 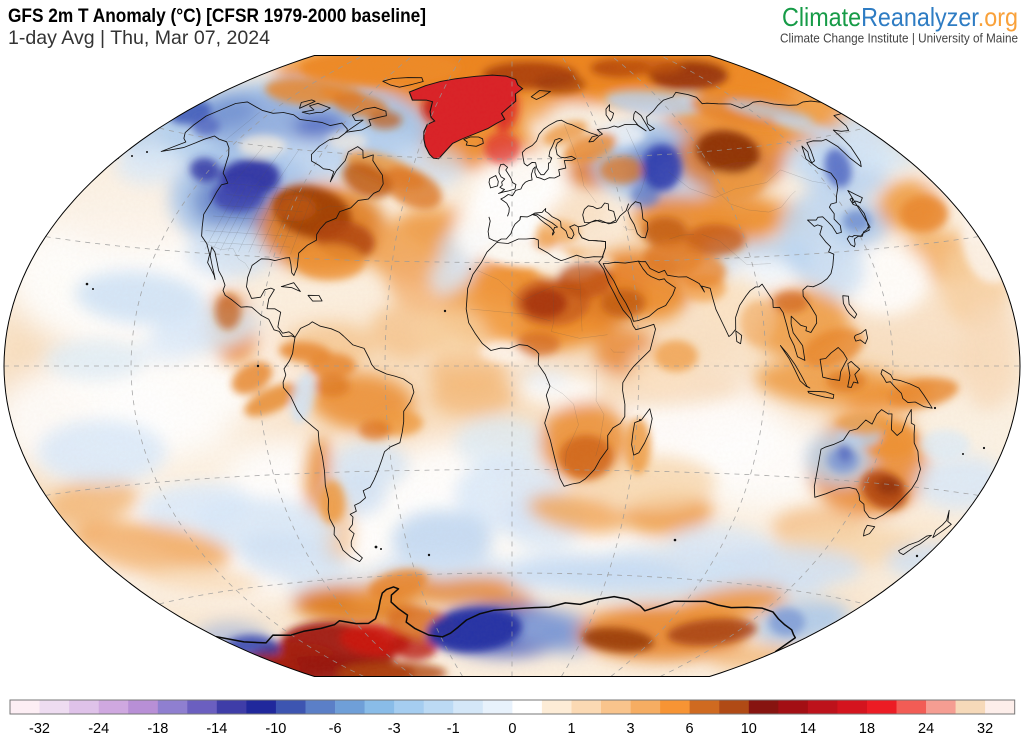 What do you see at coordinates (157, 729) in the screenshot?
I see `svg-text: -18` at bounding box center [157, 729].